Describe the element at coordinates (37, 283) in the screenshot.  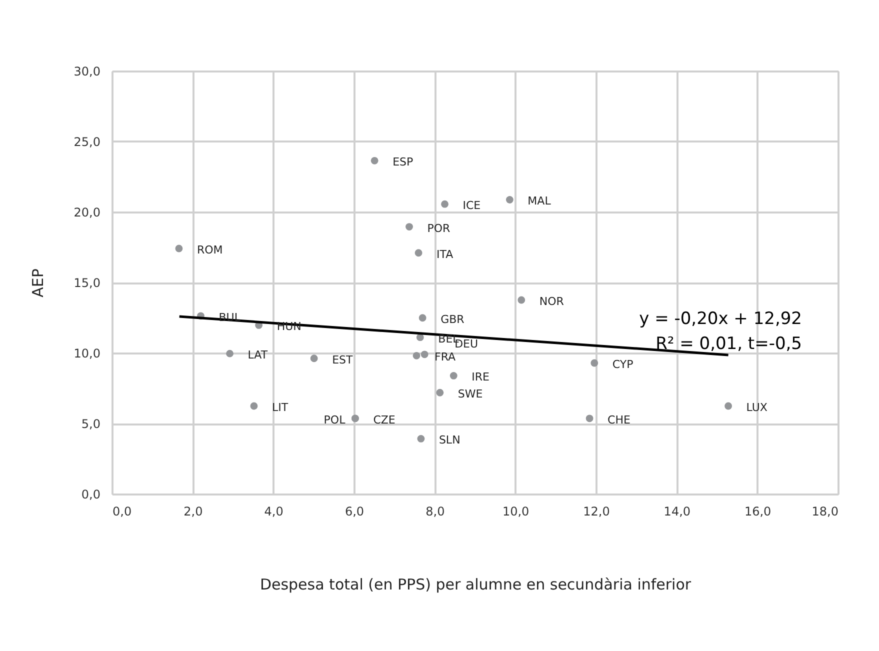
I see `y-axis-title: AEP` at that location.